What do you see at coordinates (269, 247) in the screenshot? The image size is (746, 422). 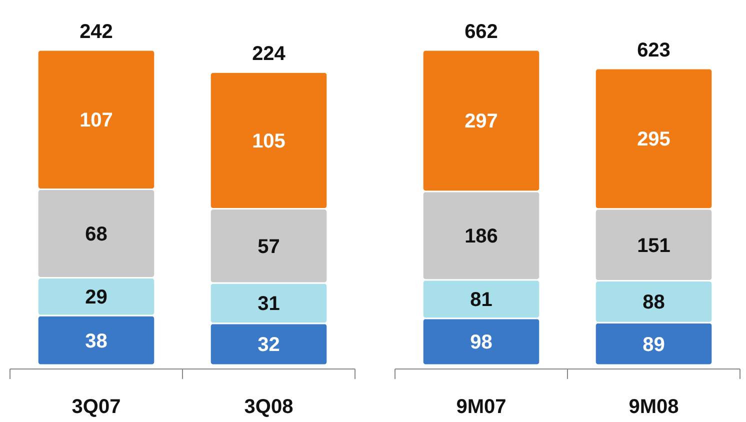 I see `data-label: 57` at bounding box center [269, 247].